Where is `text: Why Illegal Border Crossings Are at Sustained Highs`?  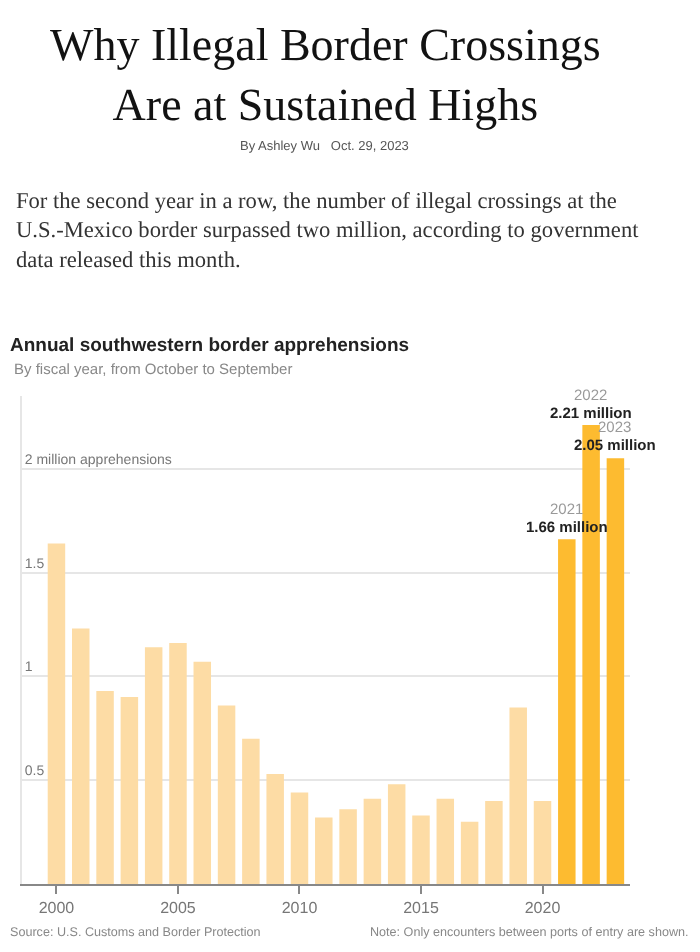 text: Why Illegal Border Crossings Are at Sustained Highs is located at coordinates (325, 75).